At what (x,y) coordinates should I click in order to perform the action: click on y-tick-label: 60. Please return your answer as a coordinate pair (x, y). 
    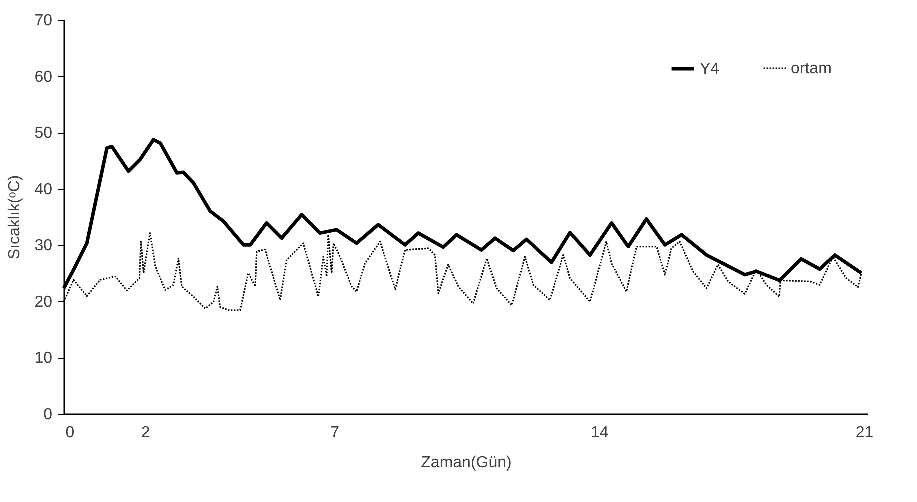
    Looking at the image, I should click on (43, 77).